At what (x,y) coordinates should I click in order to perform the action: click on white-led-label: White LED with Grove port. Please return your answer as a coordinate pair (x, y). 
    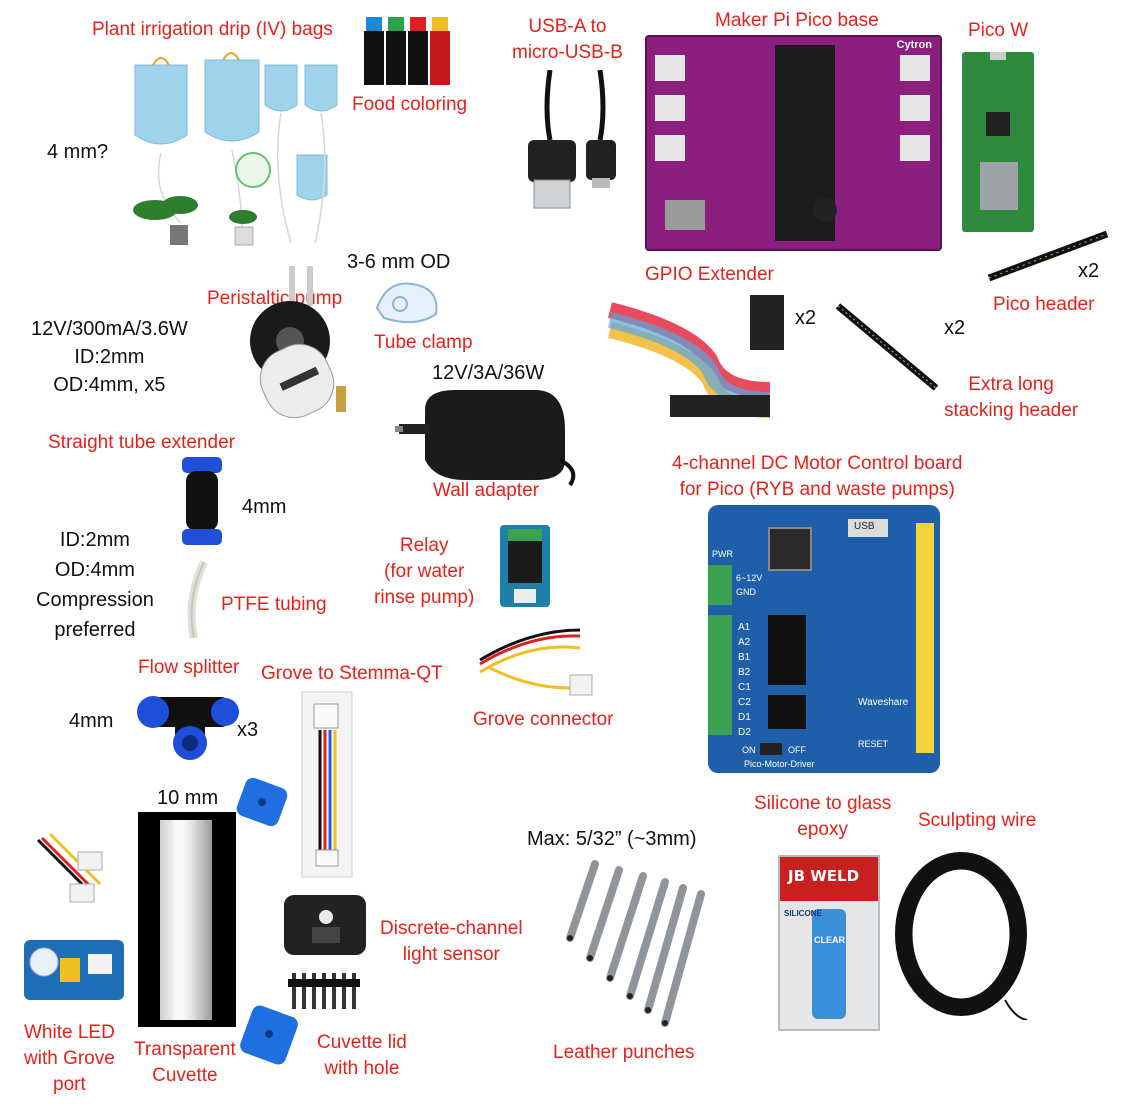
    Looking at the image, I should click on (69, 1058).